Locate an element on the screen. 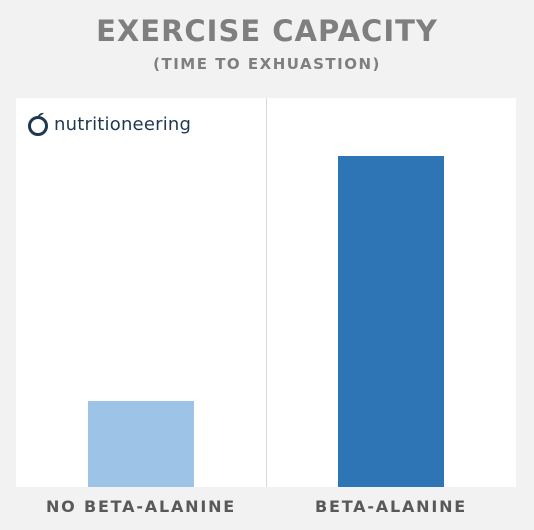 The width and height of the screenshot is (534, 530). bar-no-beta-alanine is located at coordinates (141, 444).